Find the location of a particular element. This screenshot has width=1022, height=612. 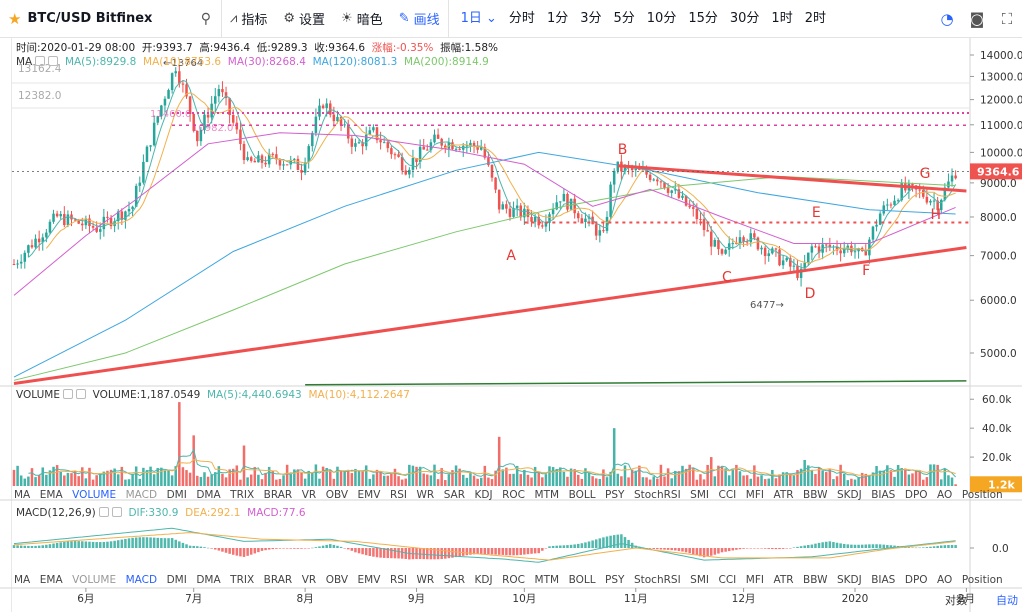

interval-3: 3分 is located at coordinates (591, 18).